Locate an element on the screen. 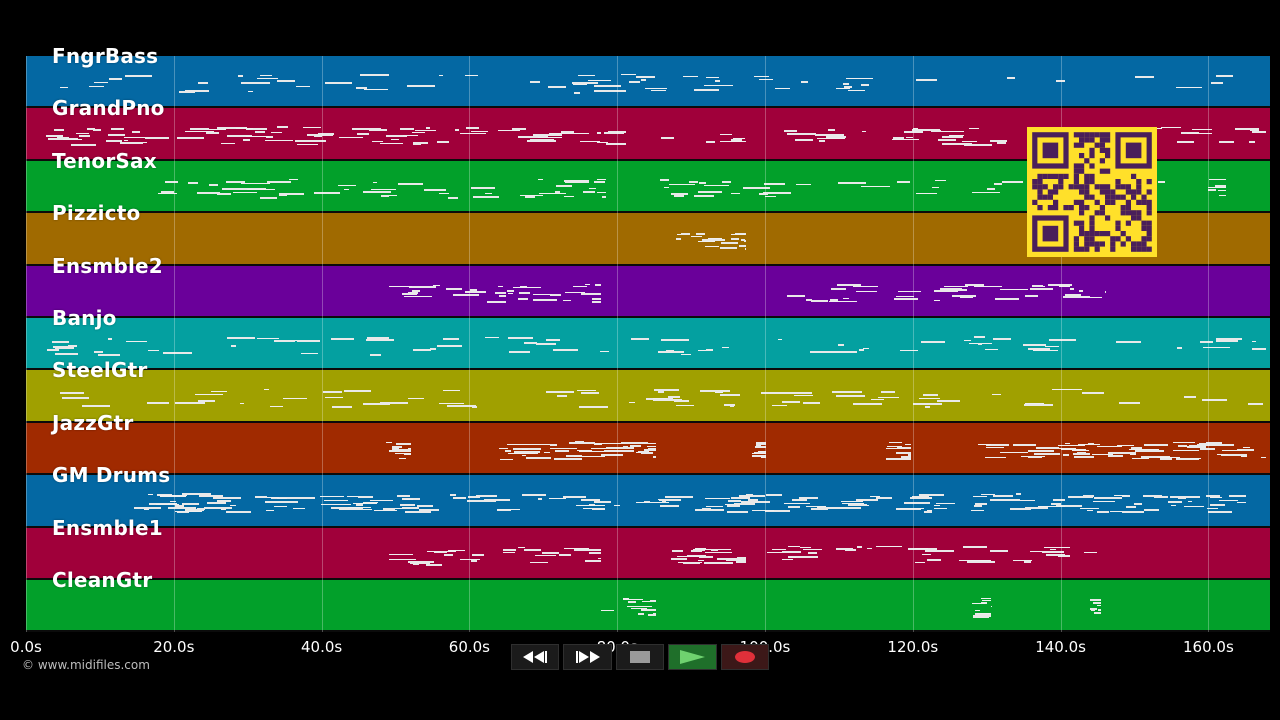  fast-forward-button is located at coordinates (587, 657).